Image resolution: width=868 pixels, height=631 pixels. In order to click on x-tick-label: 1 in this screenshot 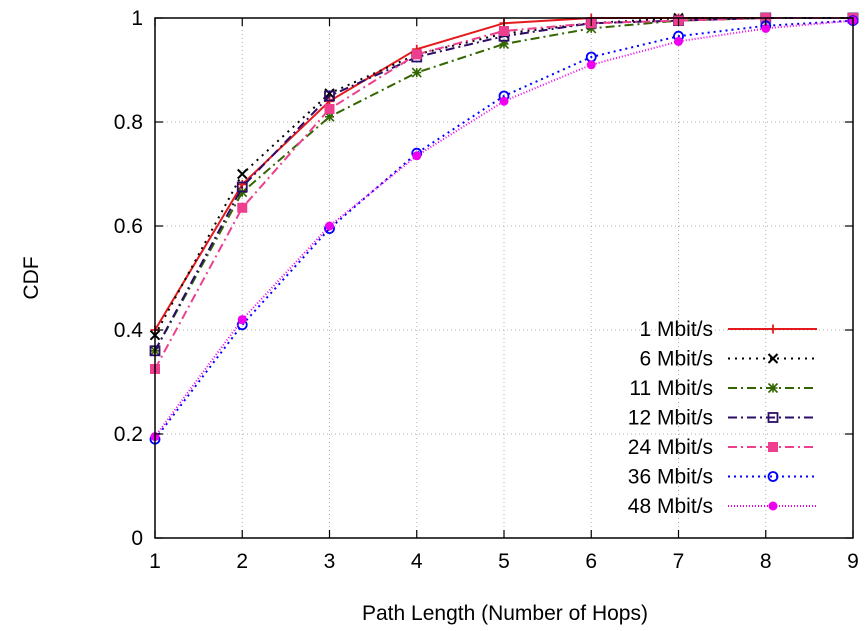, I will do `click(155, 561)`.